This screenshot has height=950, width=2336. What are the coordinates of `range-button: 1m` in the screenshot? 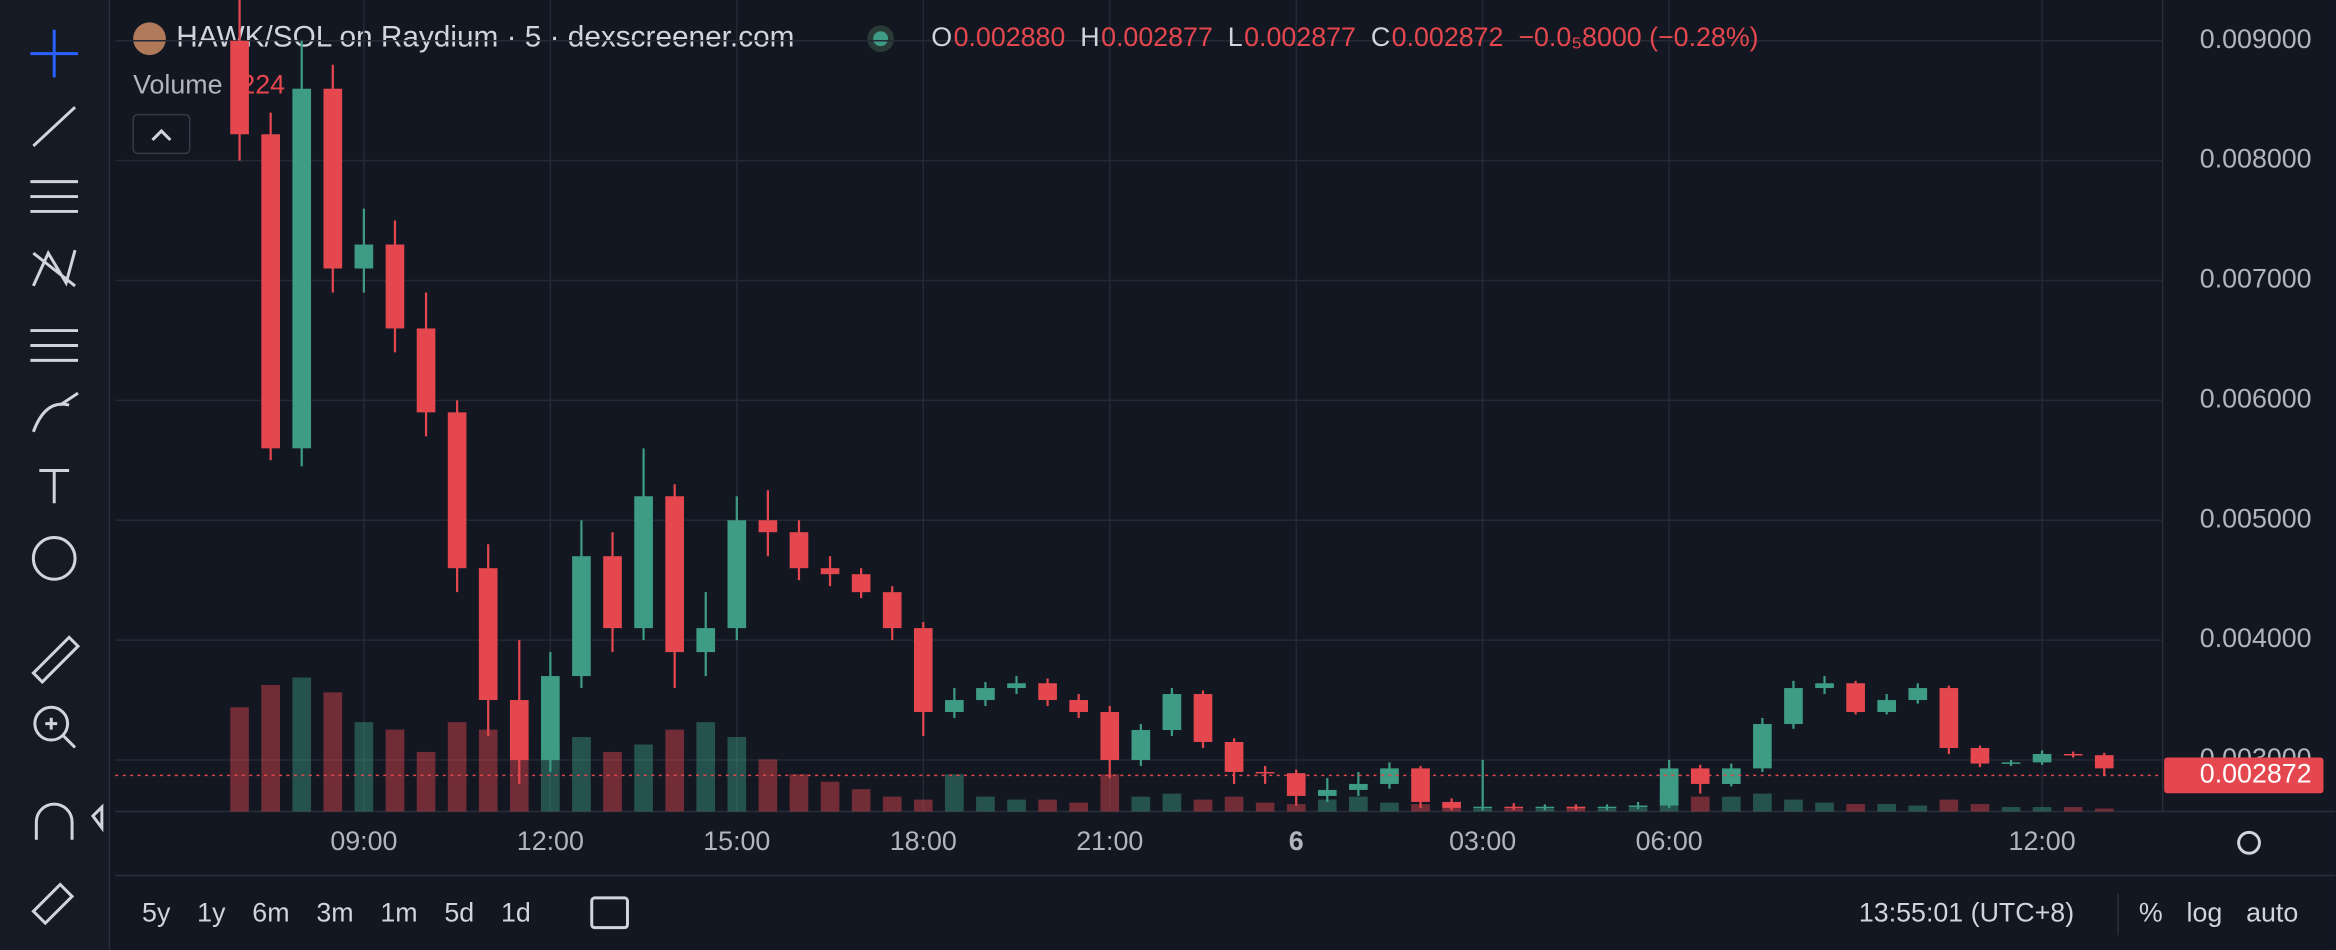 It's located at (398, 912).